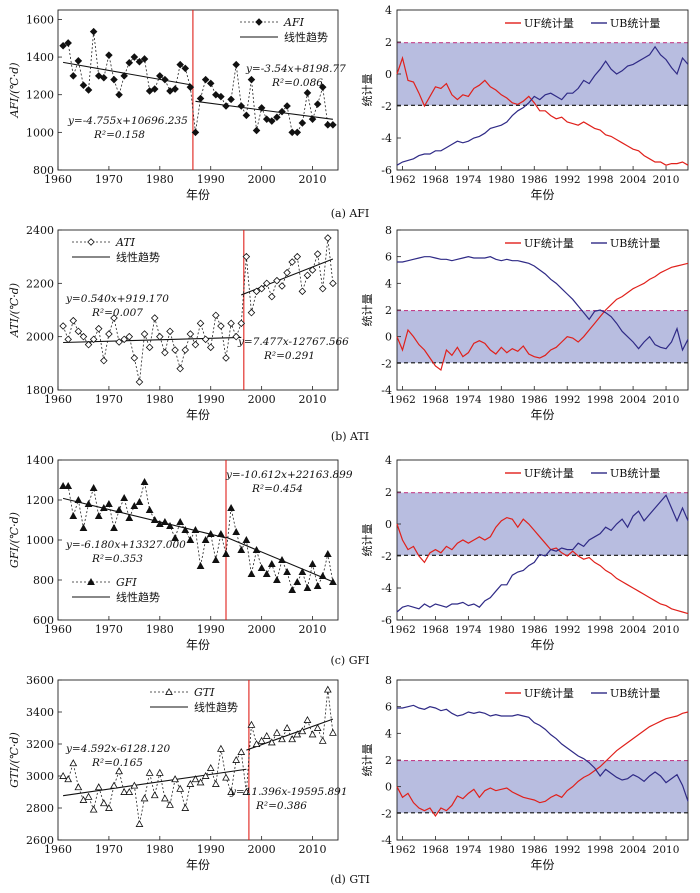 The height and width of the screenshot is (893, 700). Describe the element at coordinates (40, 776) in the screenshot. I see `y-tick-label: 3000` at that location.